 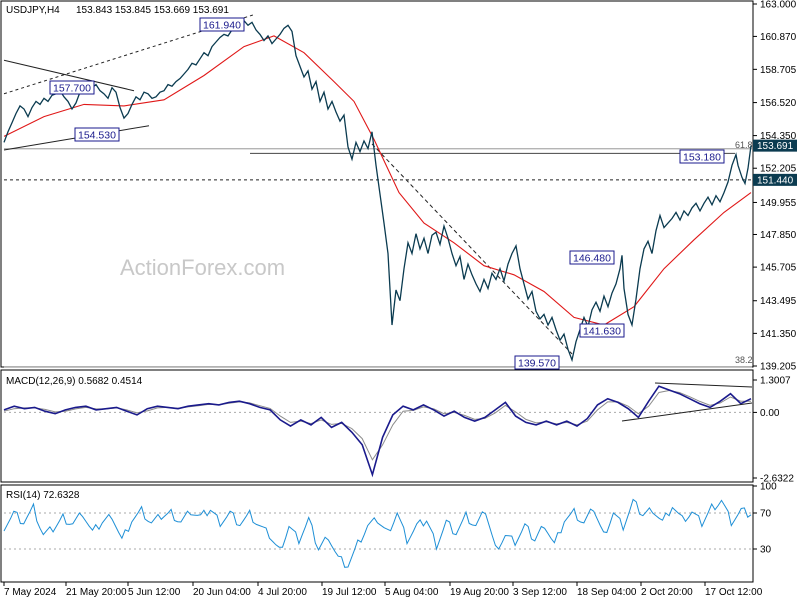 What do you see at coordinates (540, 592) in the screenshot?
I see `x-tick-label: 3 Sep 12:00` at bounding box center [540, 592].